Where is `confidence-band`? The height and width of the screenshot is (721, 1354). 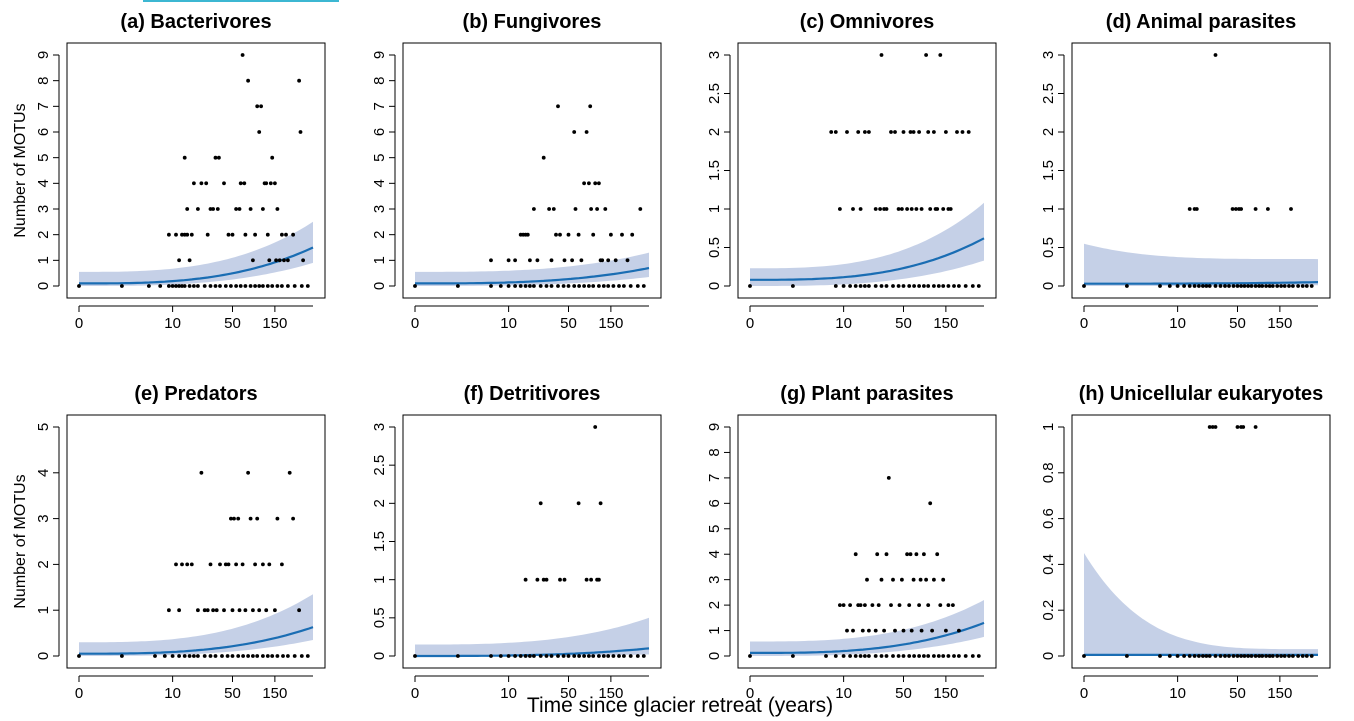
confidence-band is located at coordinates (1201, 264).